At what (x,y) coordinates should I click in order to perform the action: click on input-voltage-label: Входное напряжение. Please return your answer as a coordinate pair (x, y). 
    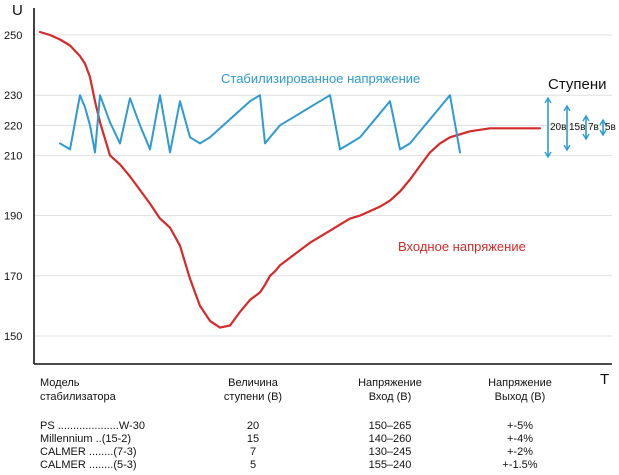
    Looking at the image, I should click on (462, 246).